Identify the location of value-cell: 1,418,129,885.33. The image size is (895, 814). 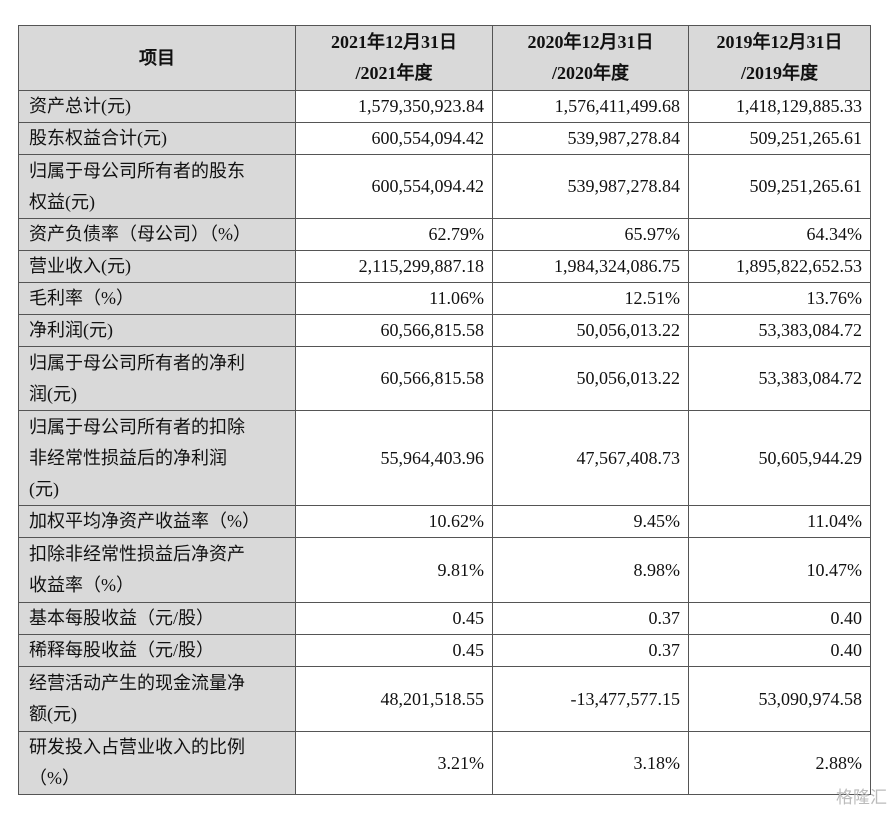
(779, 106).